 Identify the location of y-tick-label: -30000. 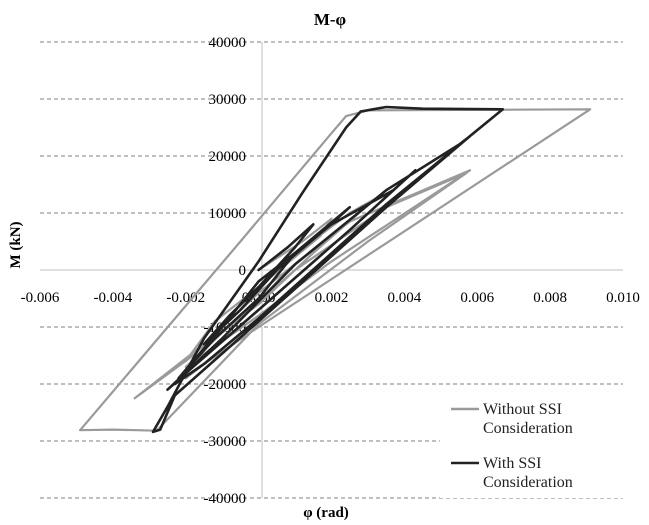
(225, 442).